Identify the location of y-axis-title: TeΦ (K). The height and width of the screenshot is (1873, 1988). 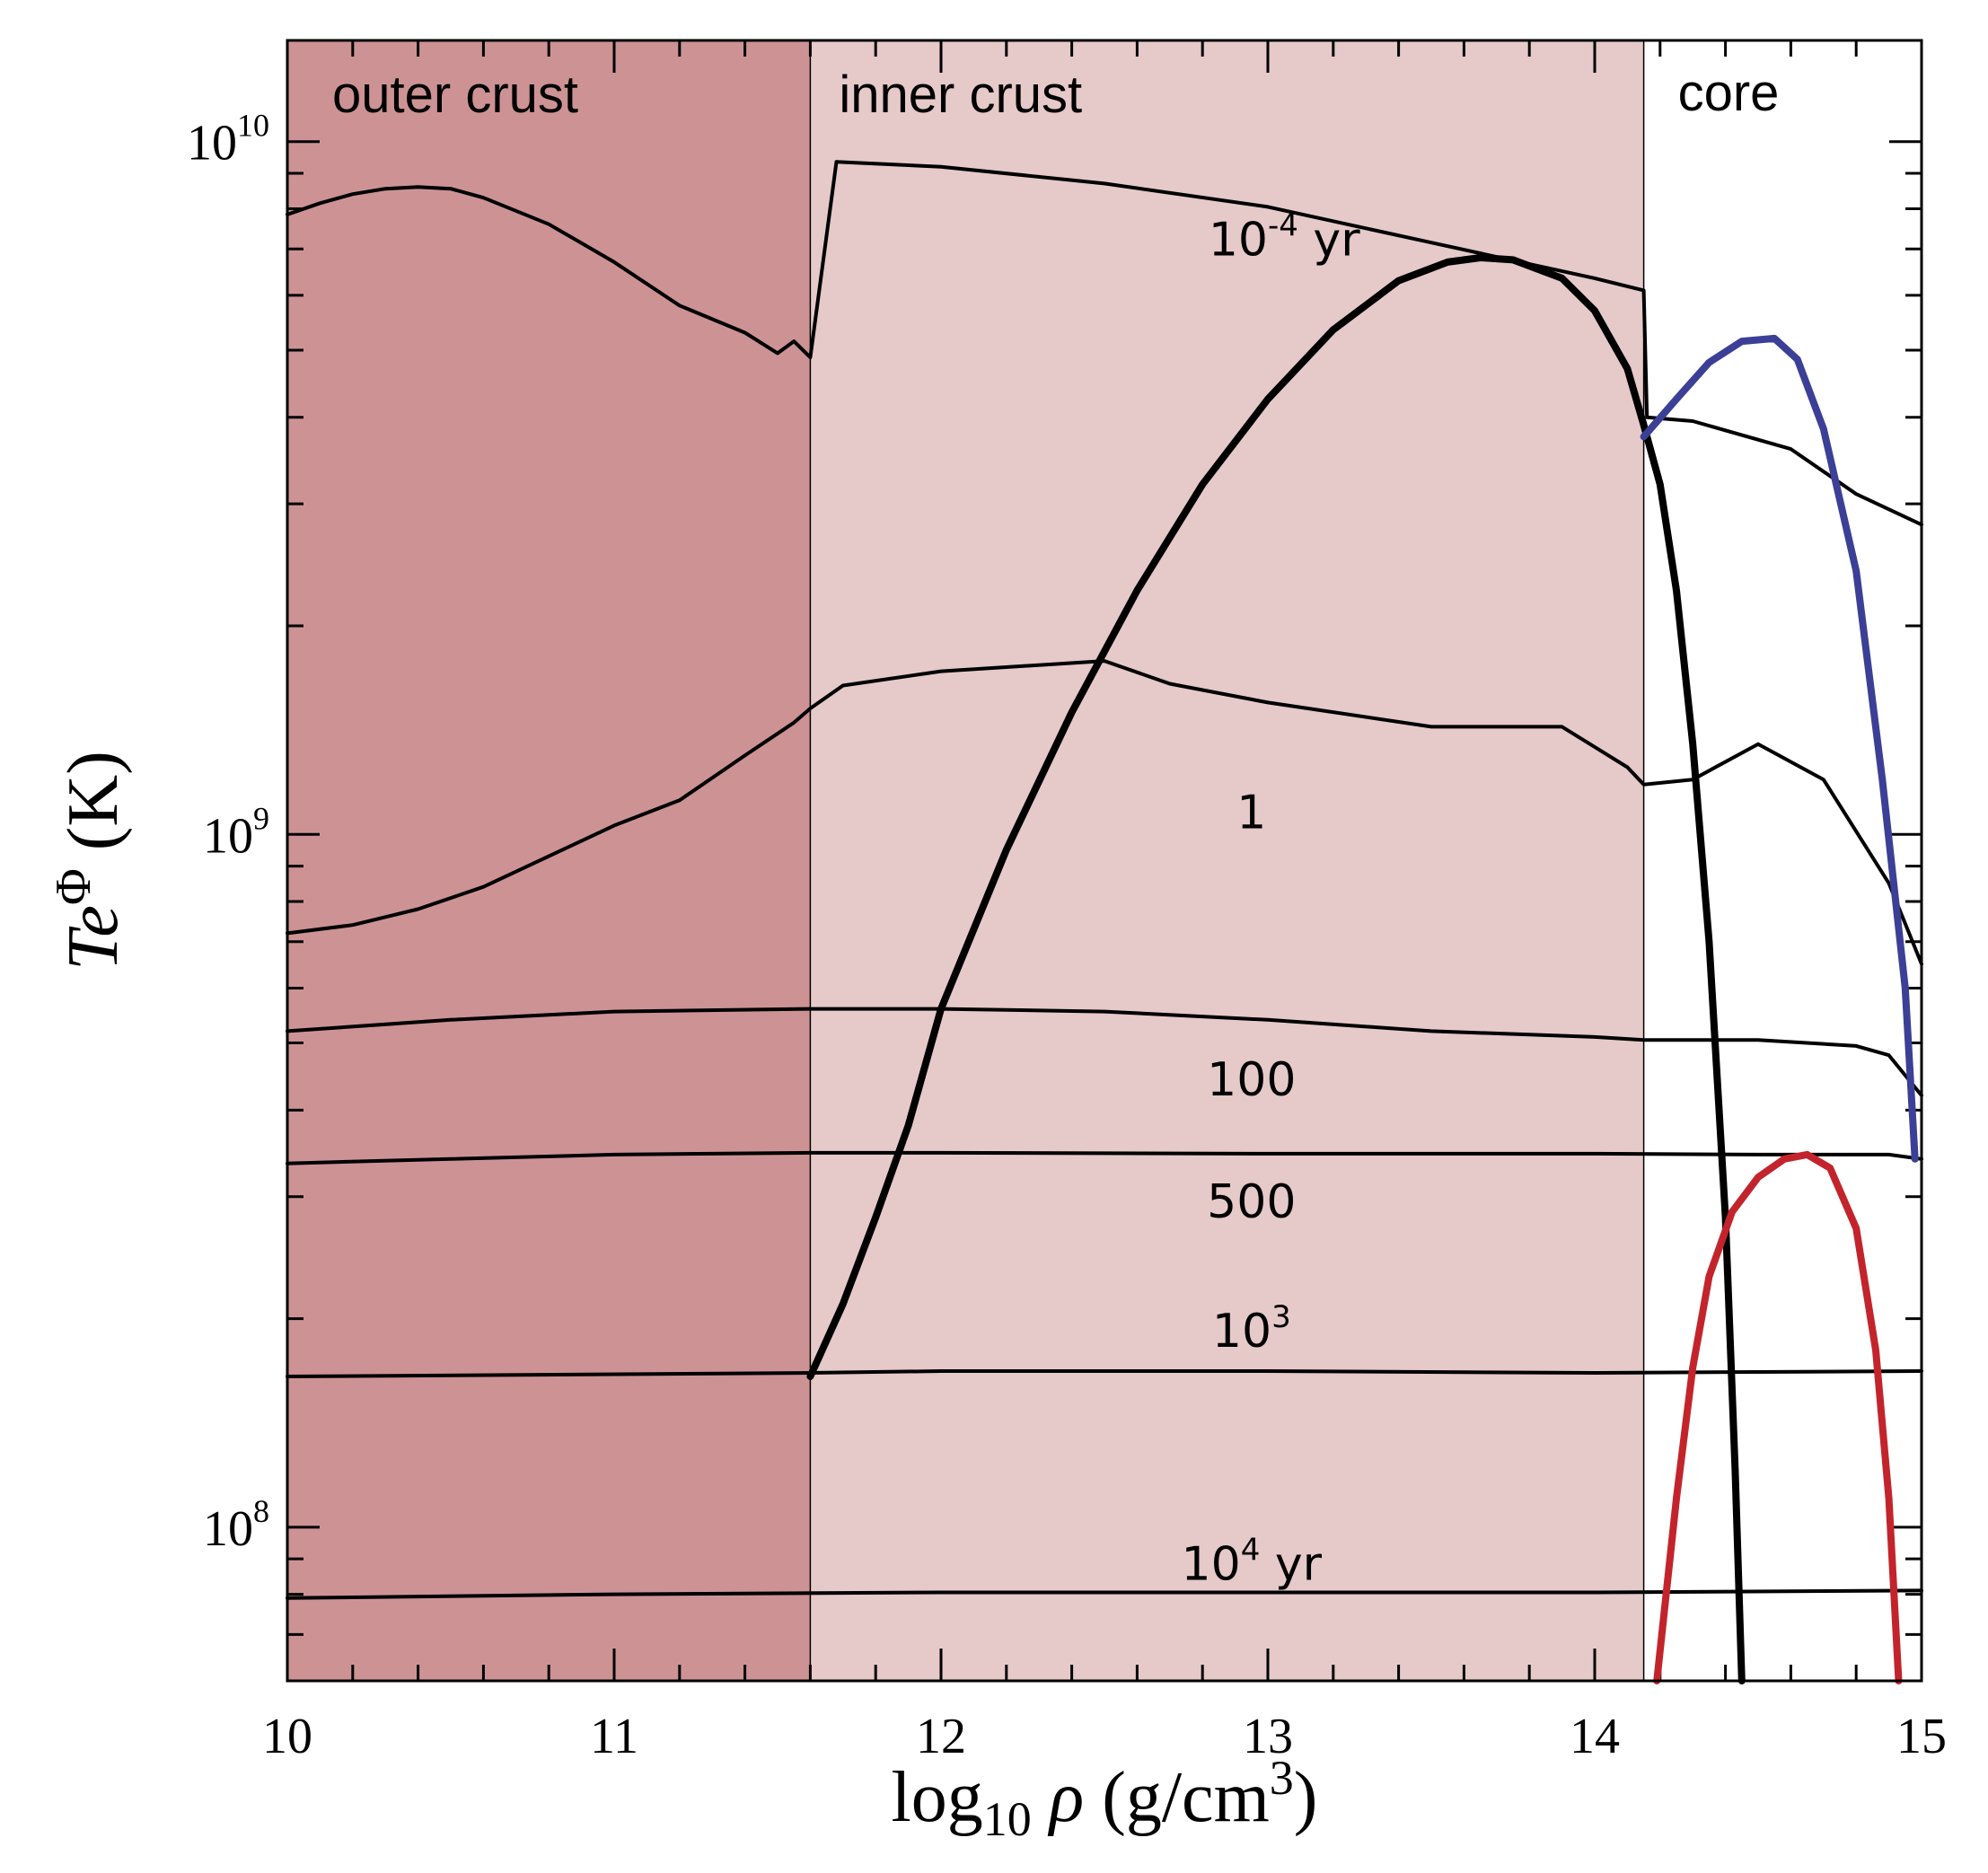
(89, 861).